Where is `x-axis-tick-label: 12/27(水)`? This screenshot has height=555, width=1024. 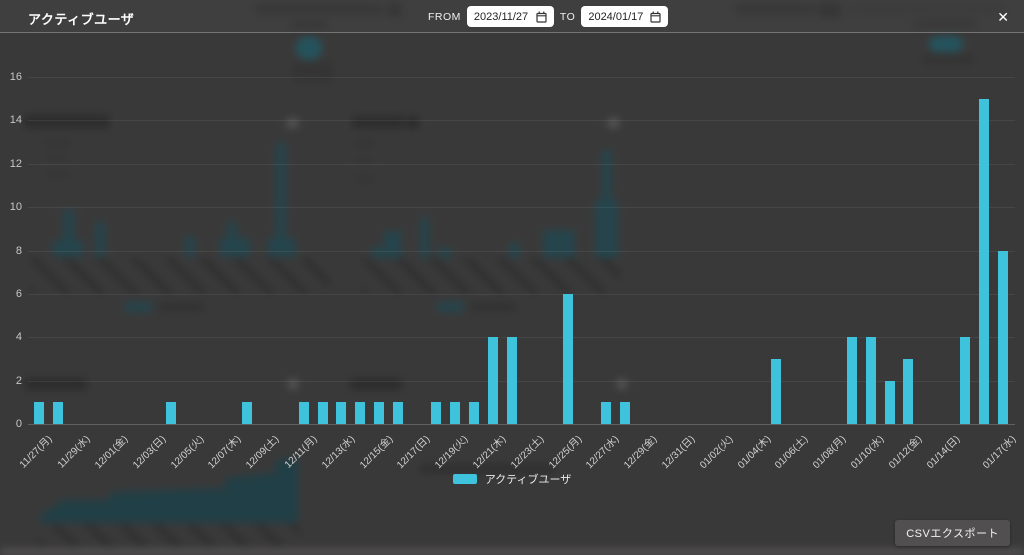
x-axis-tick-label: 12/27(水) is located at coordinates (603, 452).